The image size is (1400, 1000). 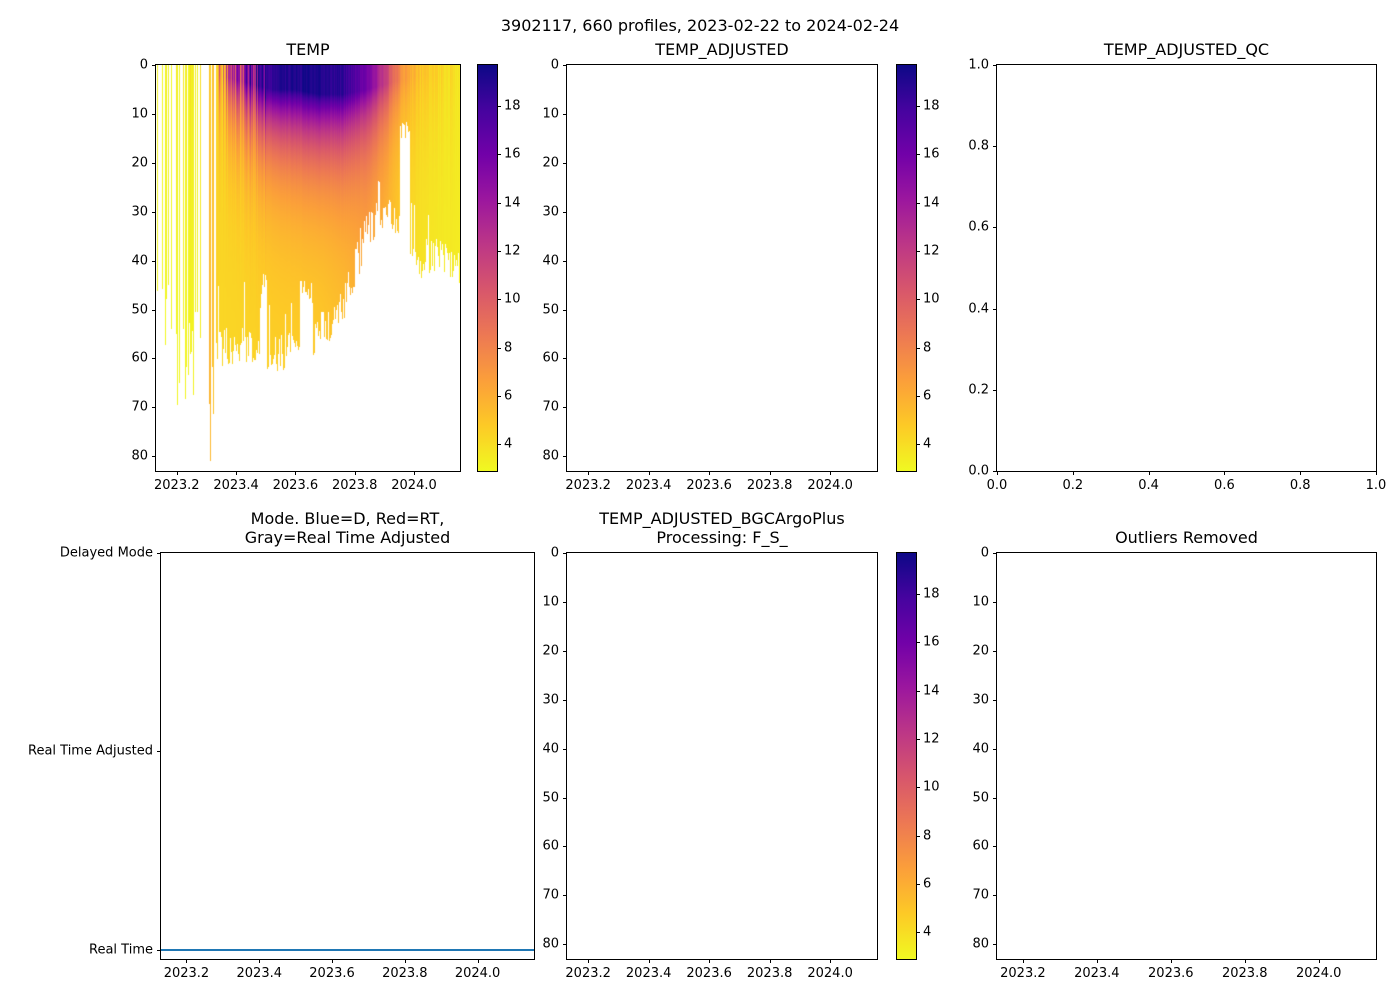 I want to click on y-tick-label: 0.6, so click(x=978, y=227).